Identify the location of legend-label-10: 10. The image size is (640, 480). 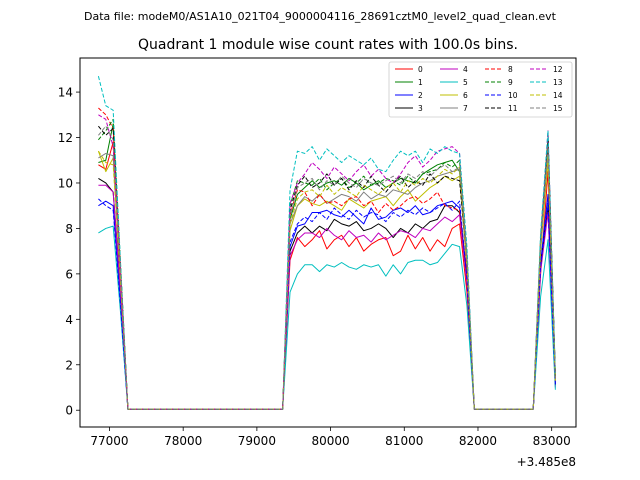
(513, 95).